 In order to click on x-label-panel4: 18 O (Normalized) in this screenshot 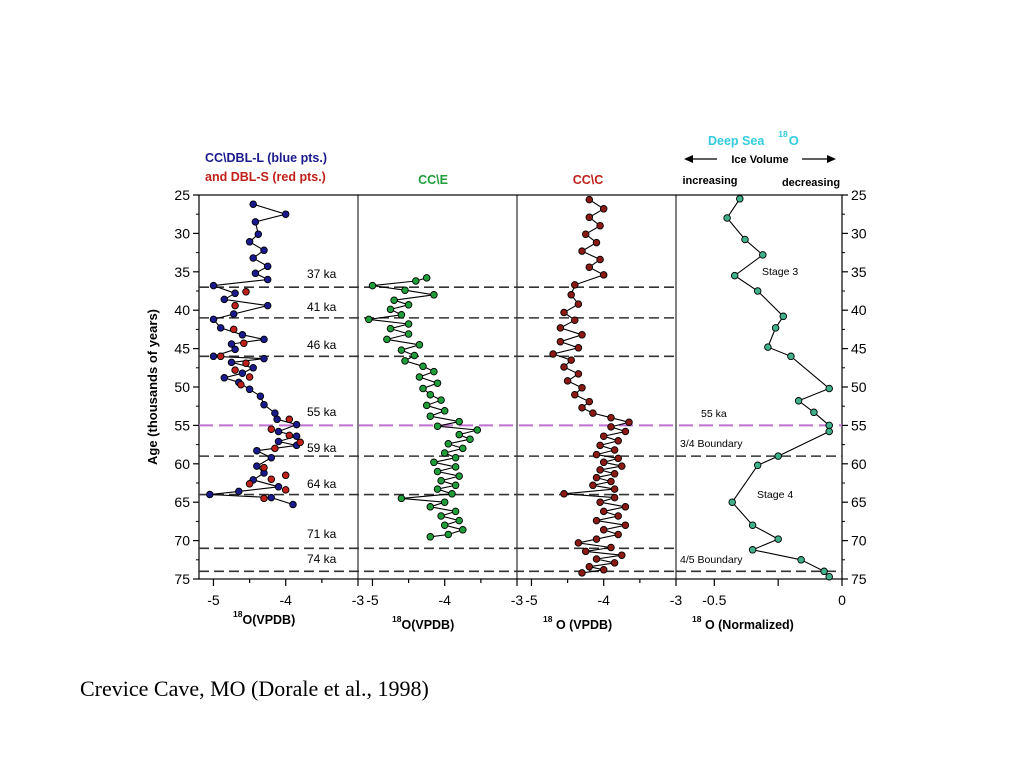, I will do `click(743, 623)`.